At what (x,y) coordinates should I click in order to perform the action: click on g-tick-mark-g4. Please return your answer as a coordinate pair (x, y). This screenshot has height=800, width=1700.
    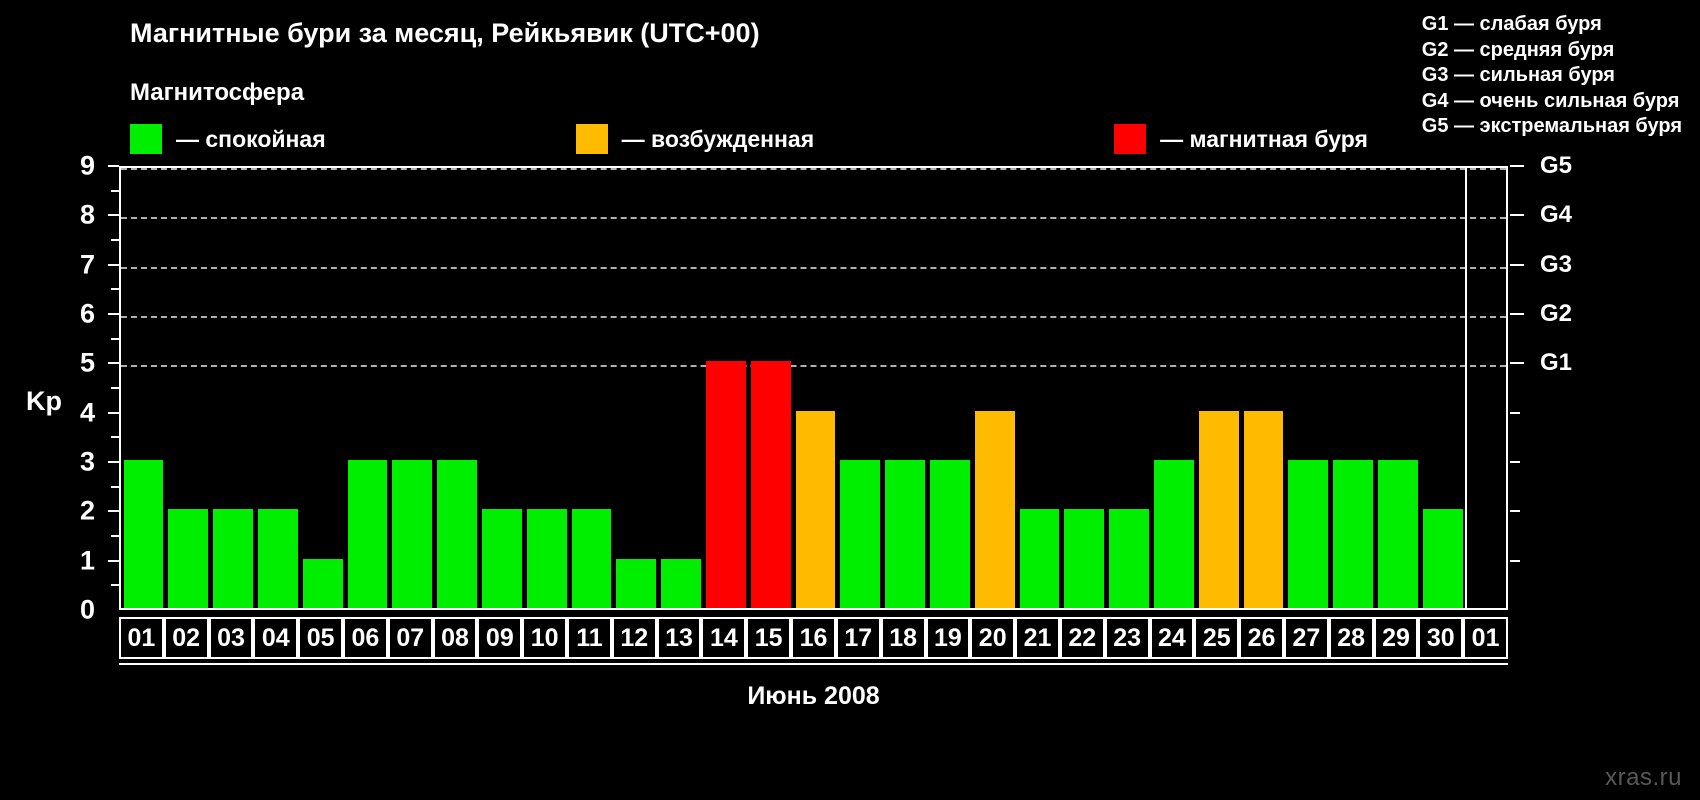
    Looking at the image, I should click on (1517, 215).